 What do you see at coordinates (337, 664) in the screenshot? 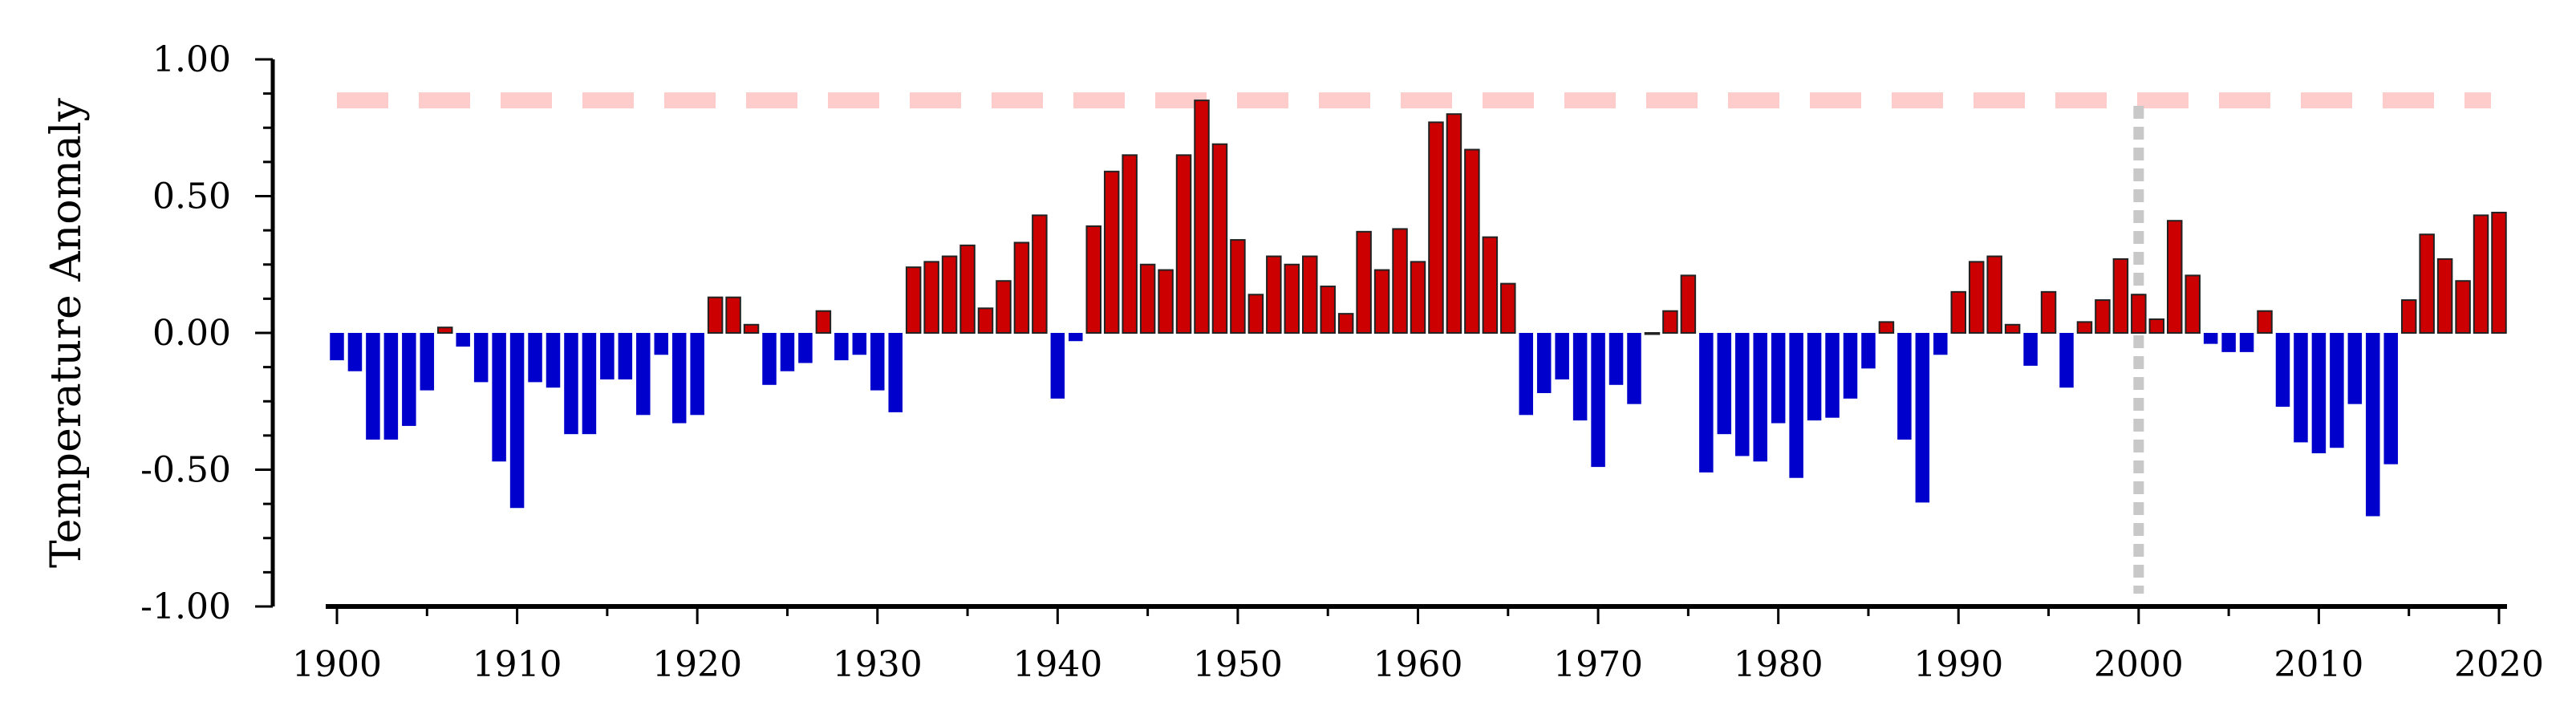
I see `x-tick-label: 1900` at bounding box center [337, 664].